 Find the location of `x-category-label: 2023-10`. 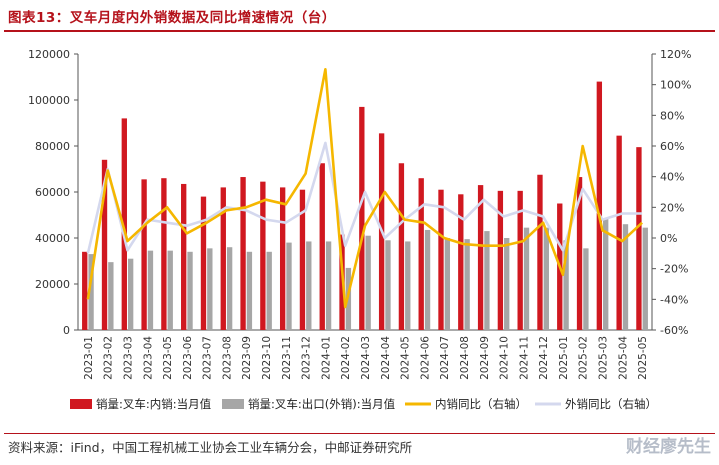

x-category-label: 2023-10 is located at coordinates (267, 358).